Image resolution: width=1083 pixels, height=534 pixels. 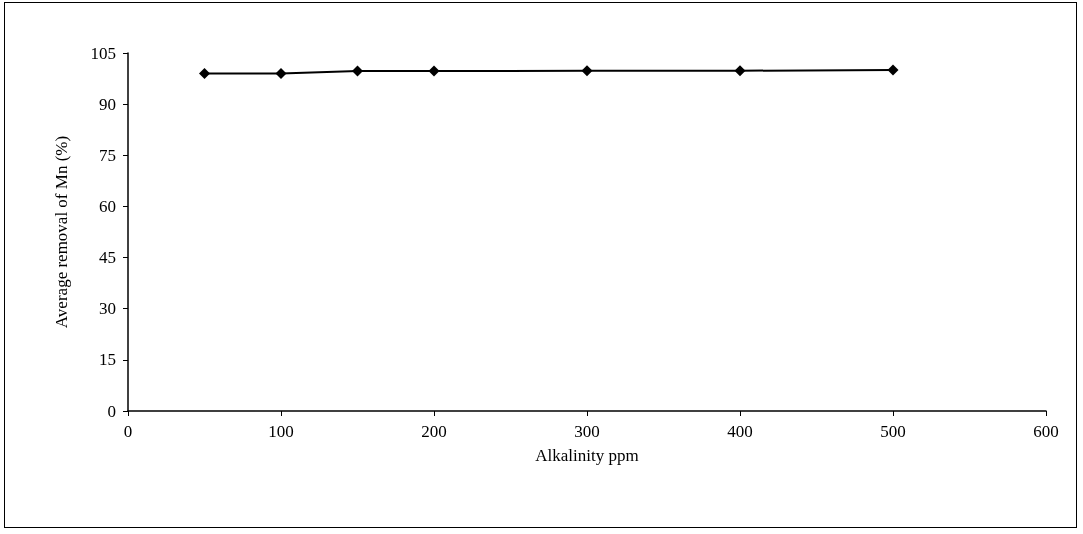 What do you see at coordinates (107, 155) in the screenshot?
I see `y-tick-label: 75` at bounding box center [107, 155].